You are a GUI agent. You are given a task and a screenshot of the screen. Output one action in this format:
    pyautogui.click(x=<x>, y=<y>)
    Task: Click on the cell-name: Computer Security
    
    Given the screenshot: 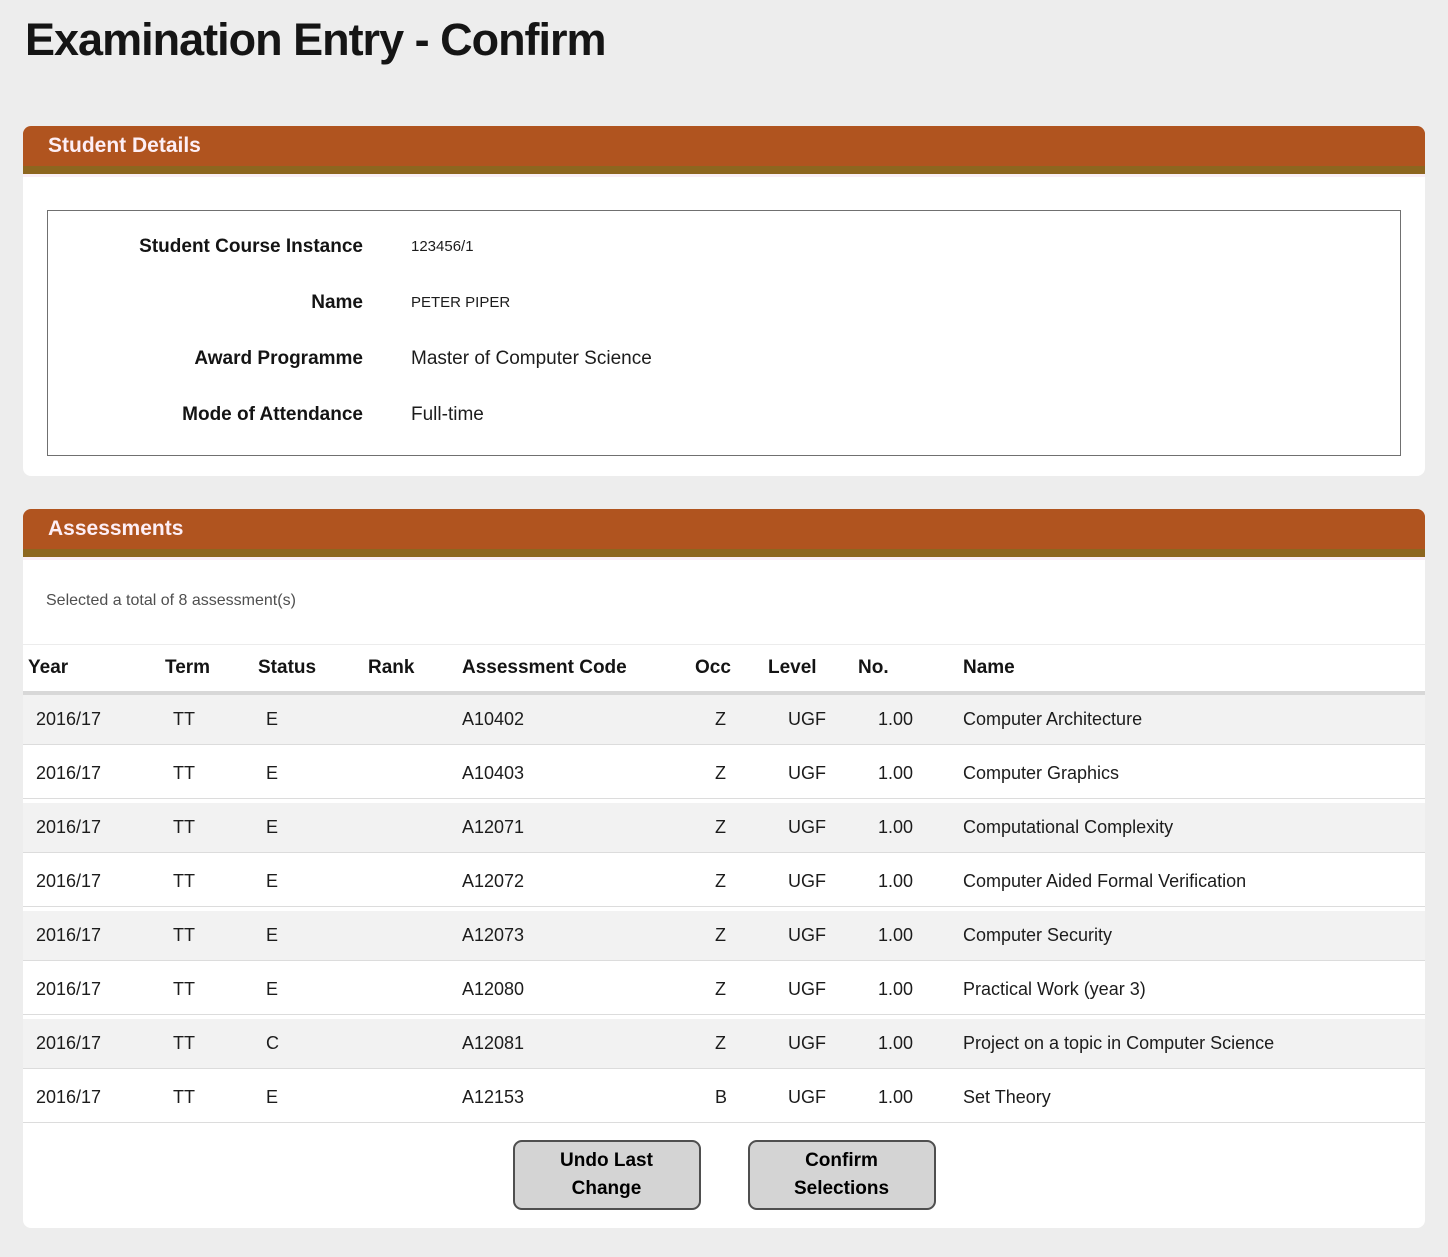 What is the action you would take?
    pyautogui.click(x=1191, y=933)
    